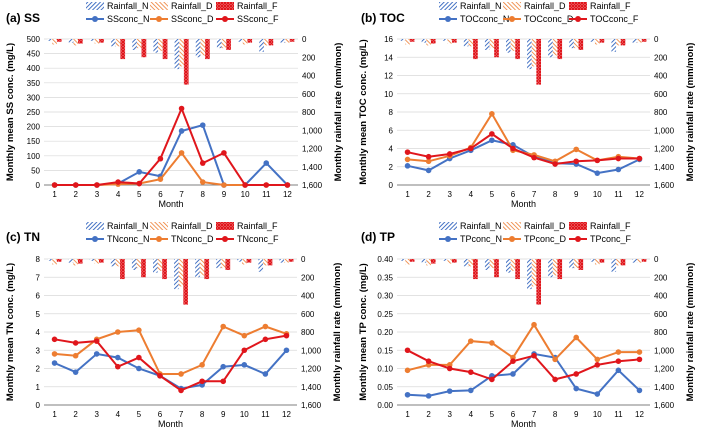  Describe the element at coordinates (303, 259) in the screenshot. I see `y2-tick-label: 0` at that location.